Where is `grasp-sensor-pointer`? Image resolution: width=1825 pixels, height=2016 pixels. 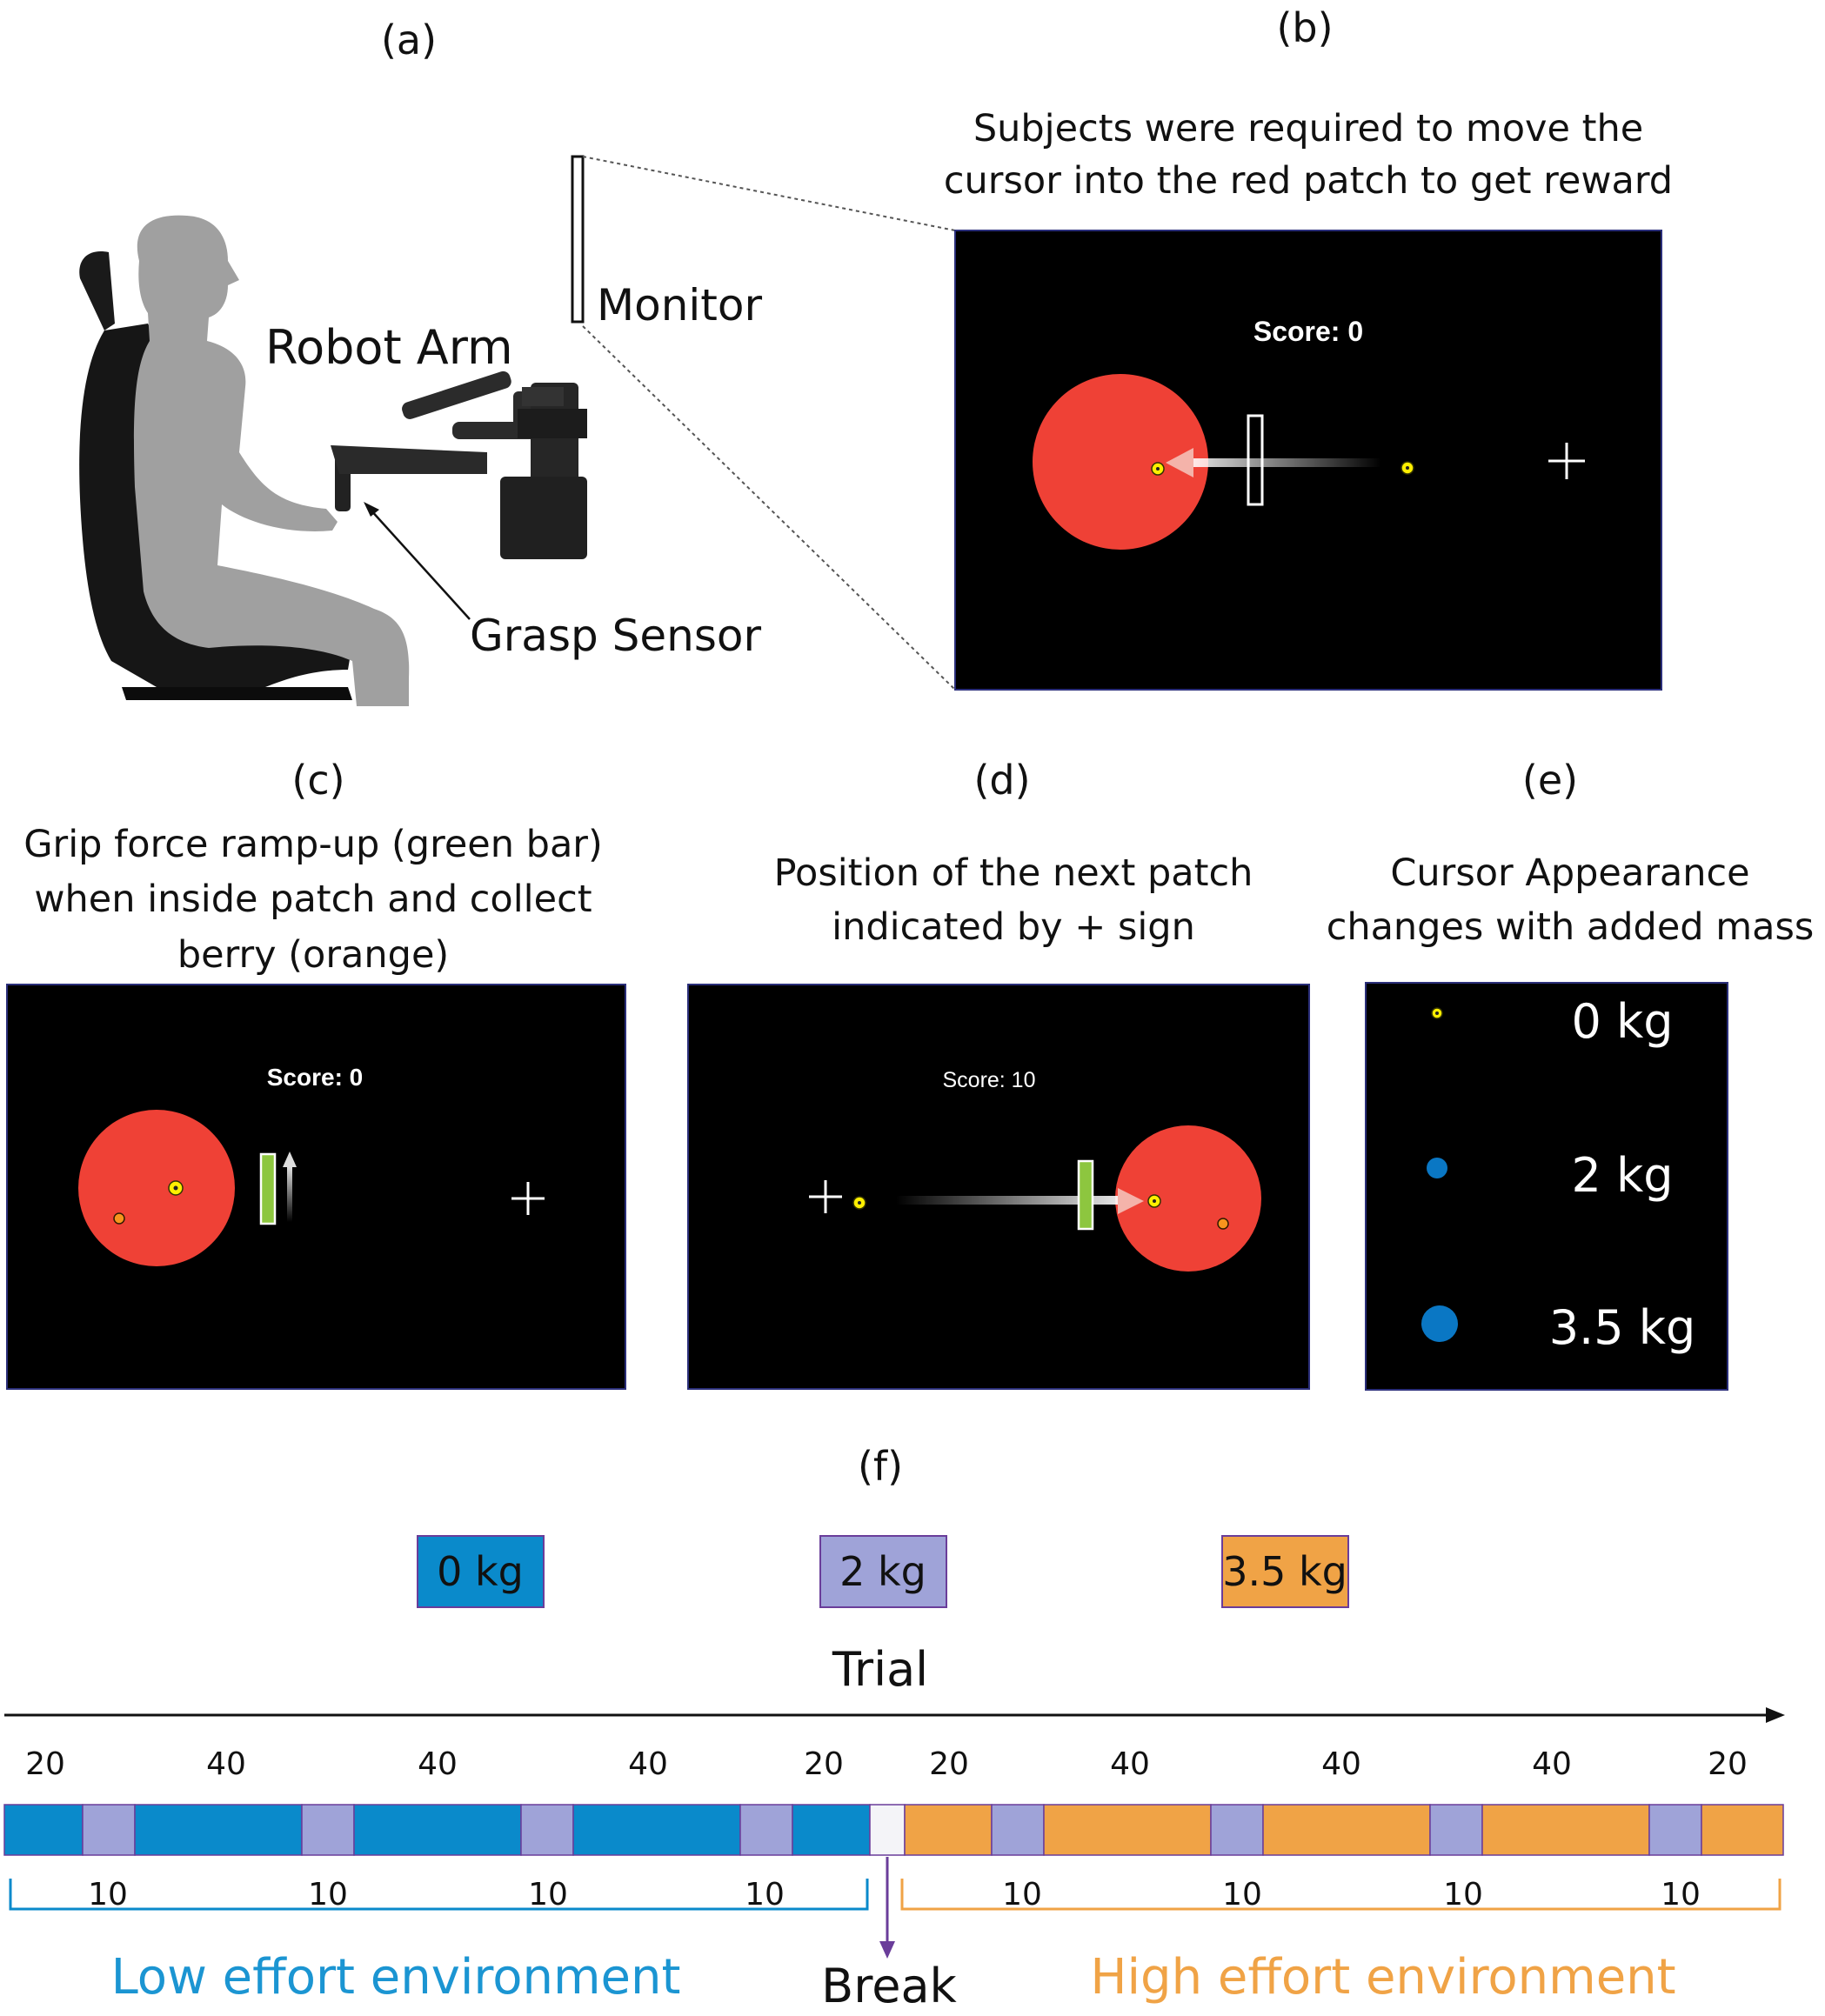 grasp-sensor-pointer is located at coordinates (420, 564).